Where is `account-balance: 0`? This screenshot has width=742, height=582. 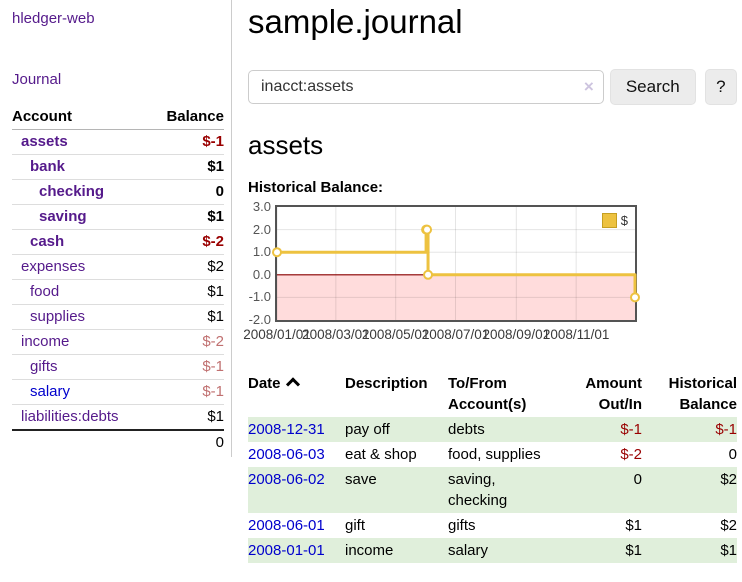 account-balance: 0 is located at coordinates (186, 192).